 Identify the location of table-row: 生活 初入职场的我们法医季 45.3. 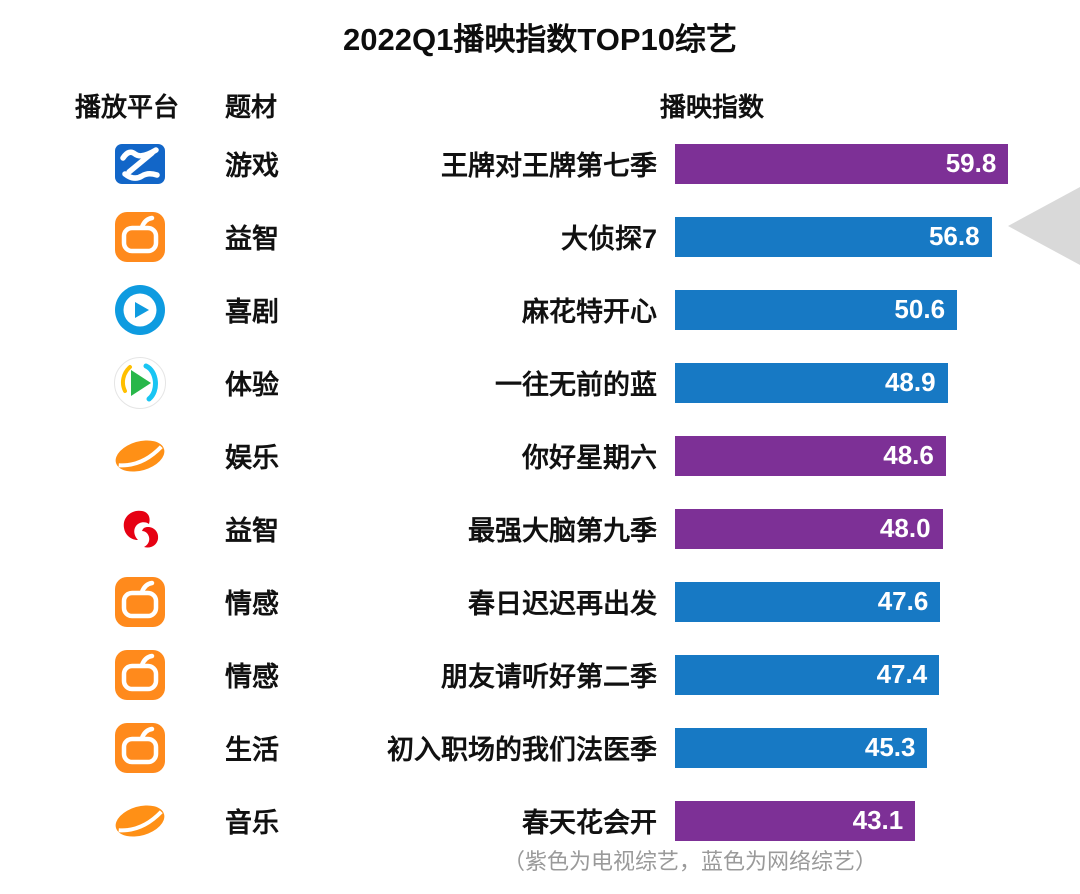
(540, 747).